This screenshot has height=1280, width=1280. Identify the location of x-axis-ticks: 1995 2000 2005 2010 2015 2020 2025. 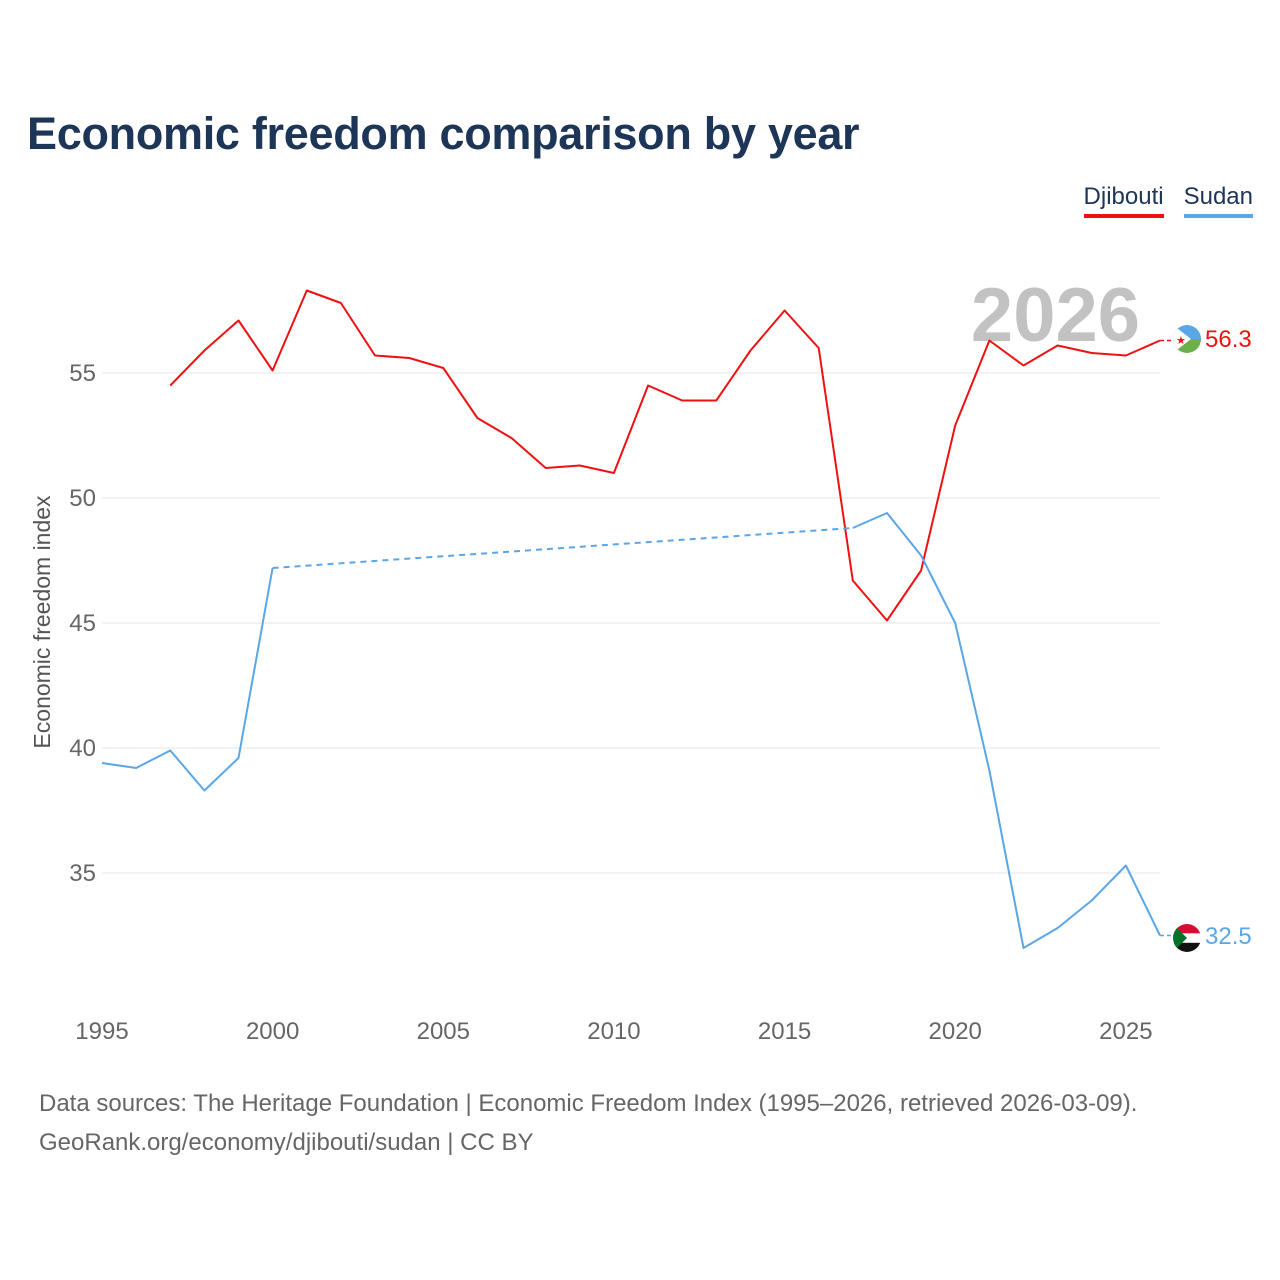
(613, 1031).